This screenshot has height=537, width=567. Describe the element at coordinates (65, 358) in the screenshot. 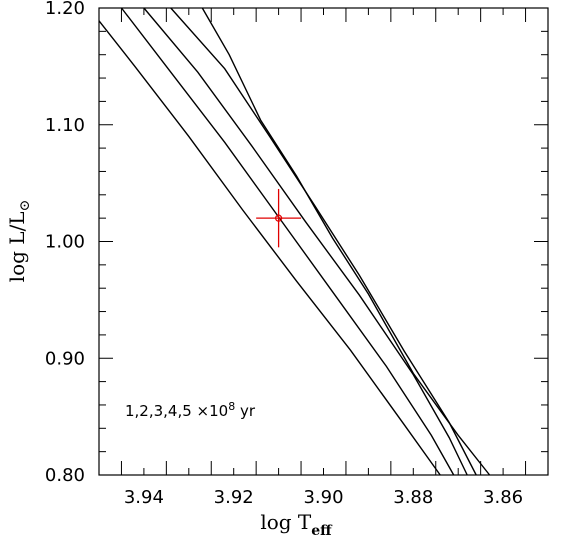

I see `y-tick-label: 0.90` at that location.